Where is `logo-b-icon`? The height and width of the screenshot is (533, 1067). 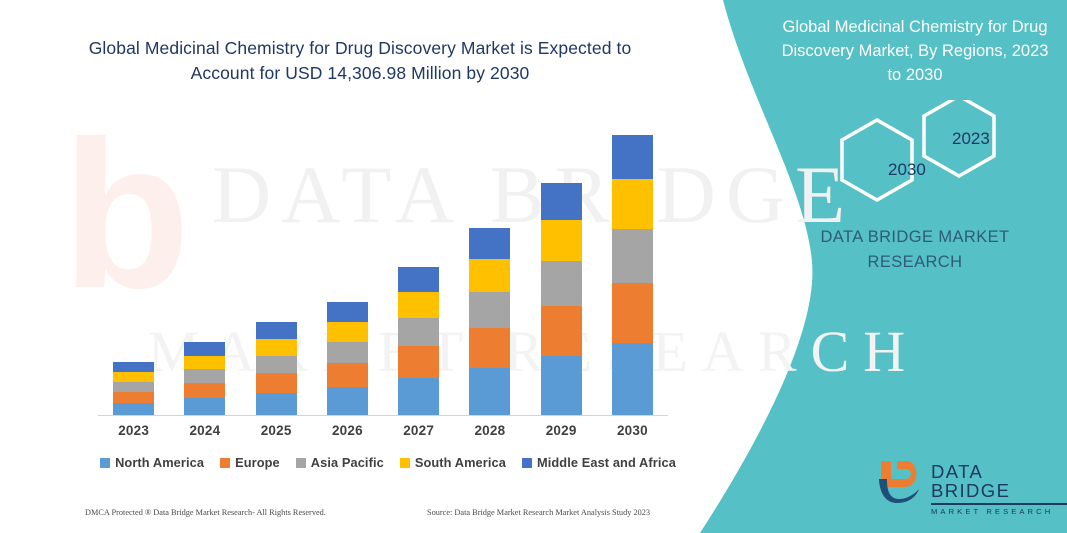 logo-b-icon is located at coordinates (899, 482).